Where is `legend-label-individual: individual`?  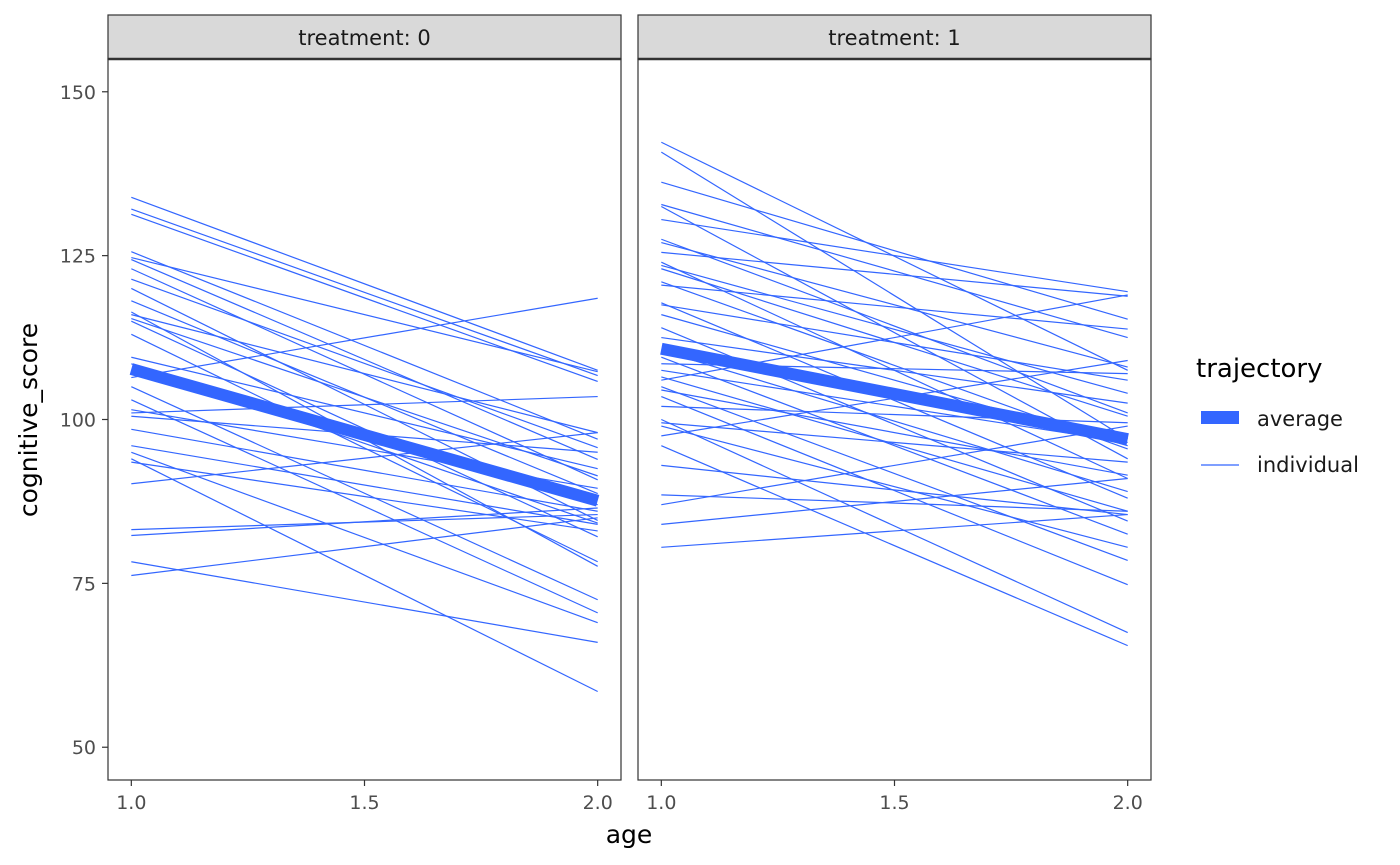
legend-label-individual: individual is located at coordinates (1308, 465).